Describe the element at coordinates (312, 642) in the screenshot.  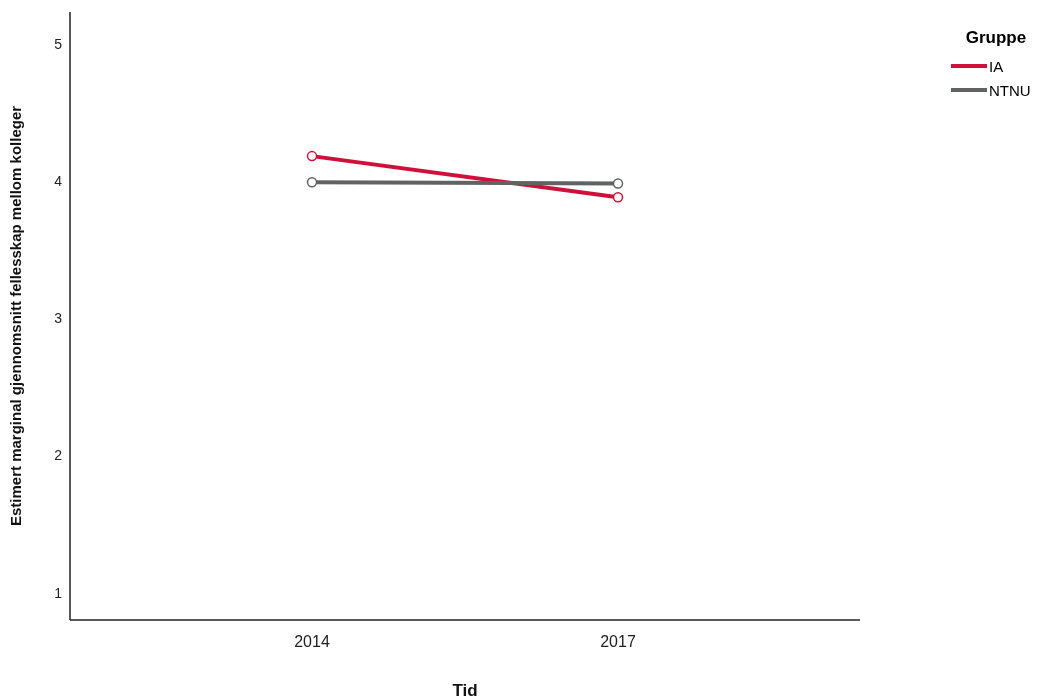
I see `x-tick-label: 2014` at that location.